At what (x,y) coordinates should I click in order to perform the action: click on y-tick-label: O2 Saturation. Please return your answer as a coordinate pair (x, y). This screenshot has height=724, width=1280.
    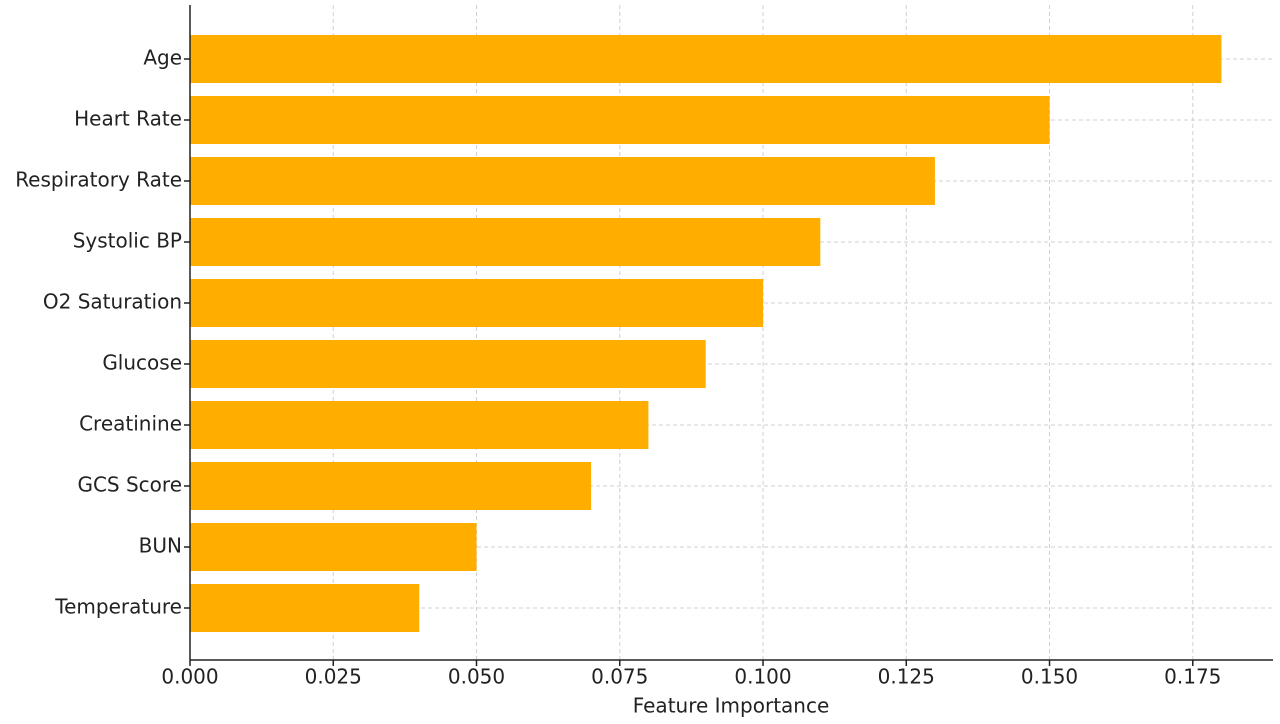
    Looking at the image, I should click on (112, 302).